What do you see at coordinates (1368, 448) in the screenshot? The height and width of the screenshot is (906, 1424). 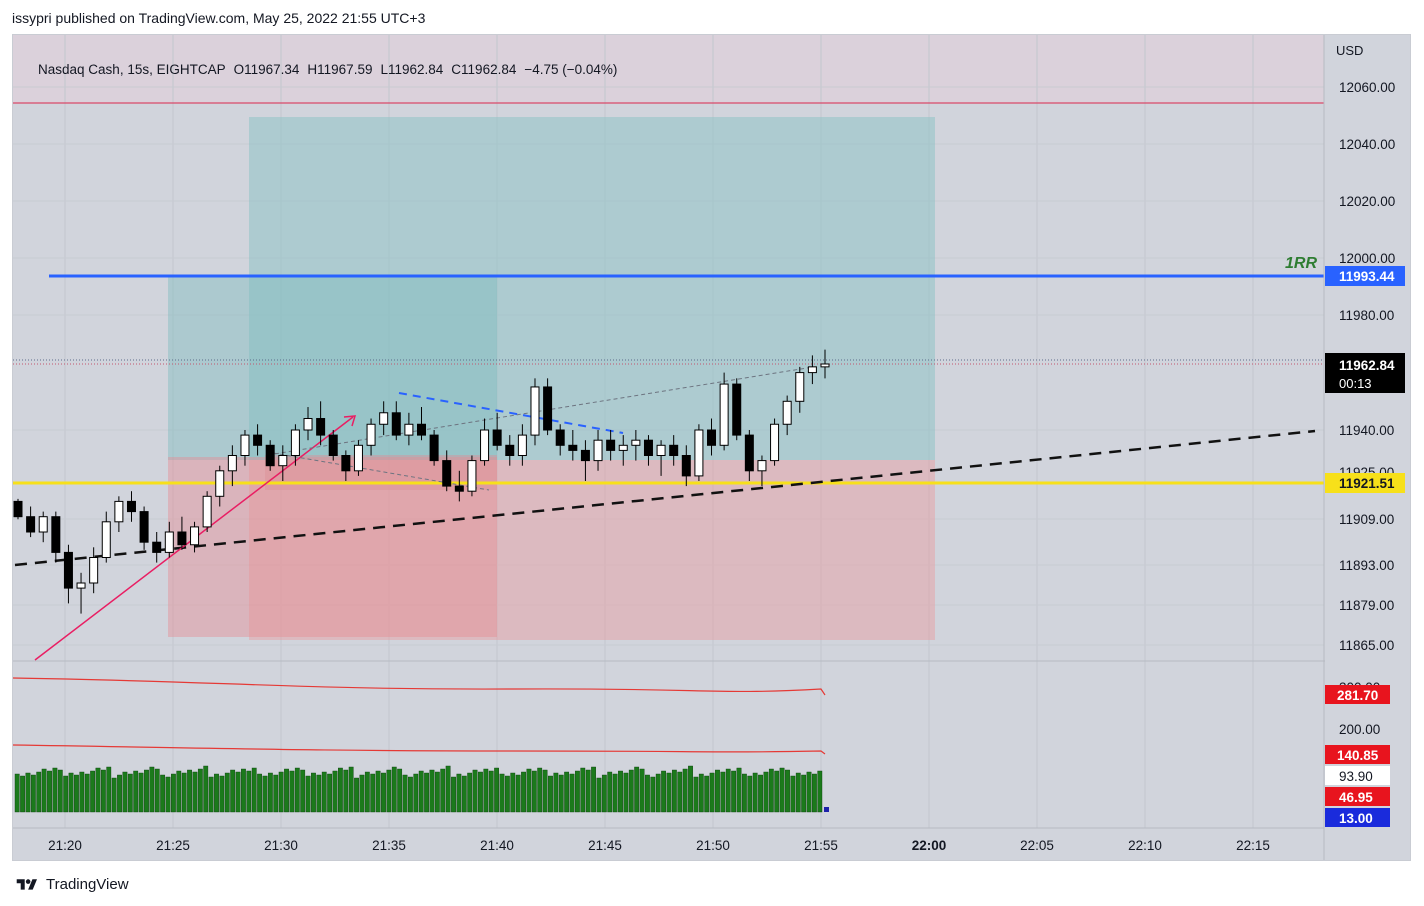 I see `price-axis` at bounding box center [1368, 448].